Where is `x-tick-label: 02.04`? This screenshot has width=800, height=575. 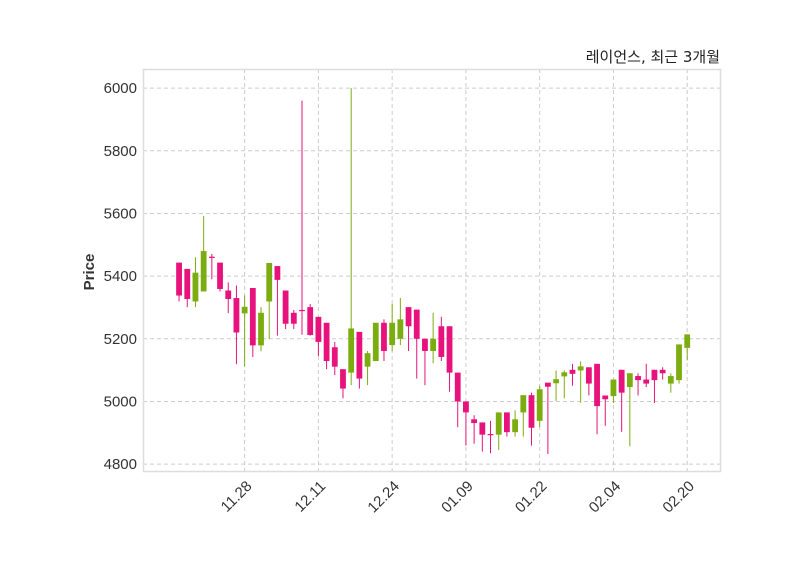
x-tick-label: 02.04 is located at coordinates (605, 497).